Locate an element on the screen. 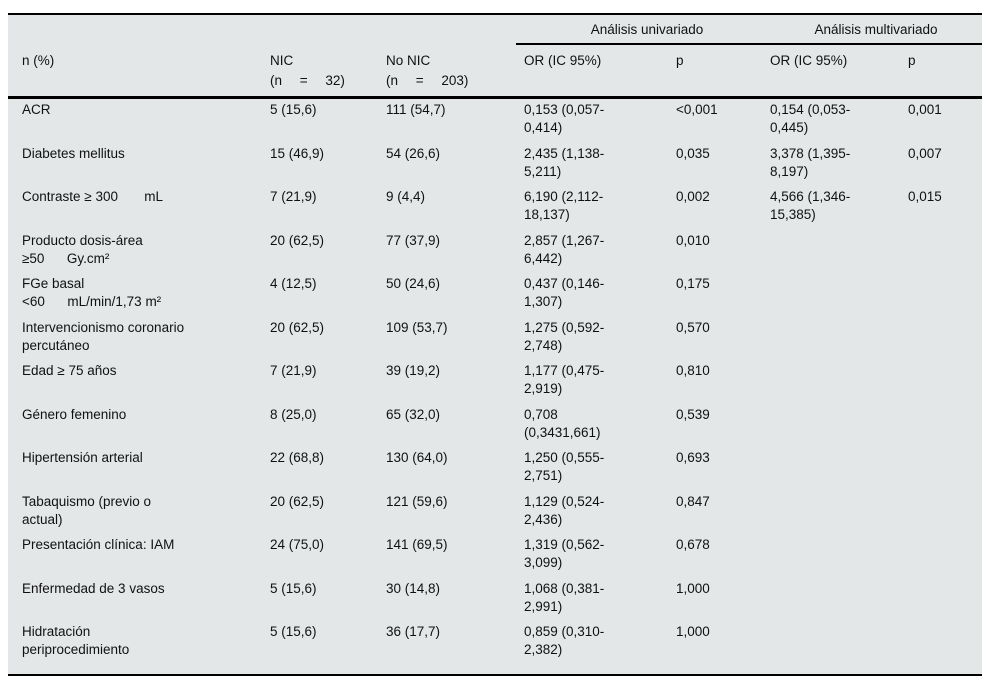 This screenshot has width=992, height=688. no-nic-value: 39 (19,2) is located at coordinates (413, 370).